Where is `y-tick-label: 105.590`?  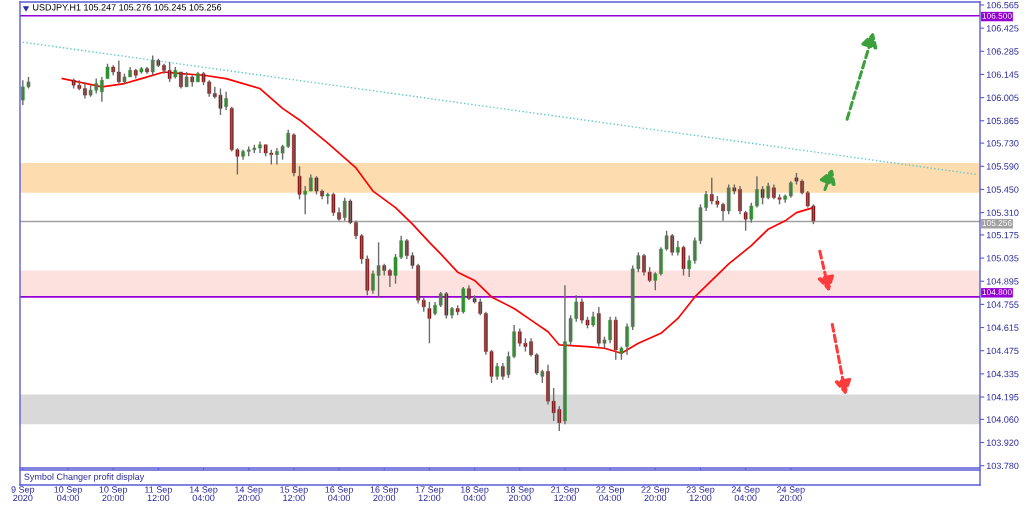 y-tick-label: 105.590 is located at coordinates (1002, 166).